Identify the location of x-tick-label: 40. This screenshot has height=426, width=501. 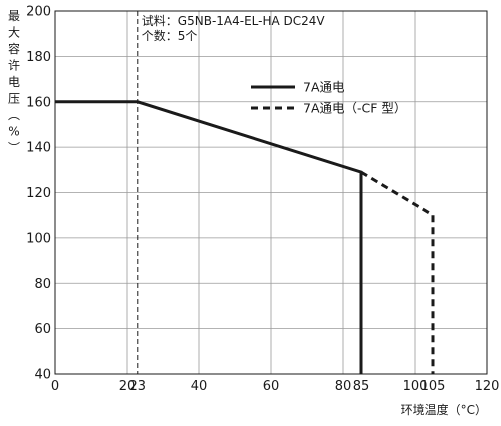
(199, 386).